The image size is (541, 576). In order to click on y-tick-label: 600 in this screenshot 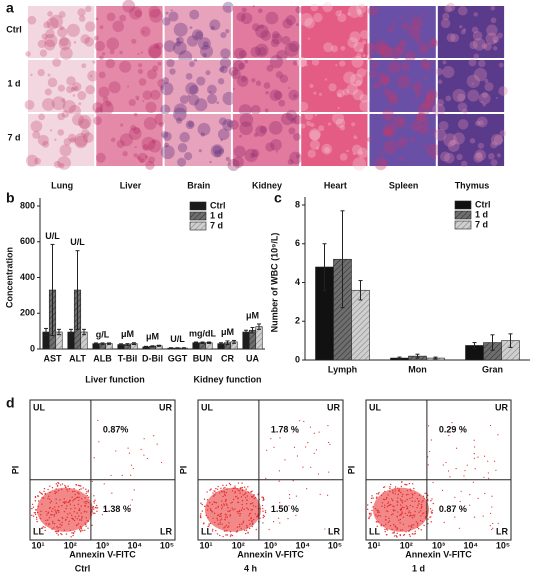, I will do `click(27, 241)`.